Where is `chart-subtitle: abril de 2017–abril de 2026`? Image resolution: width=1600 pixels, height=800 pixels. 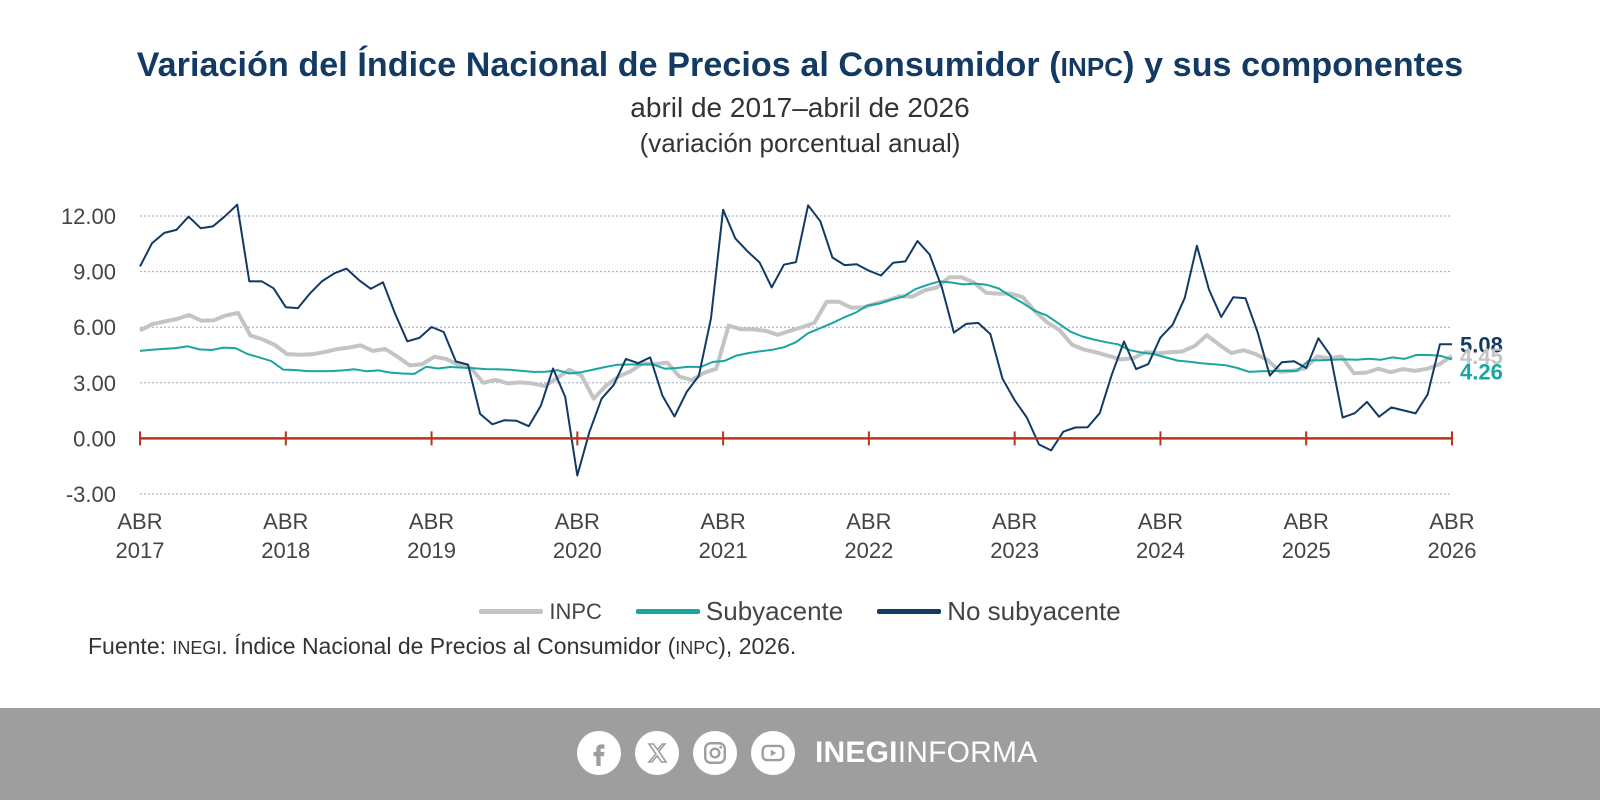
chart-subtitle: abril de 2017–abril de 2026 is located at coordinates (800, 107).